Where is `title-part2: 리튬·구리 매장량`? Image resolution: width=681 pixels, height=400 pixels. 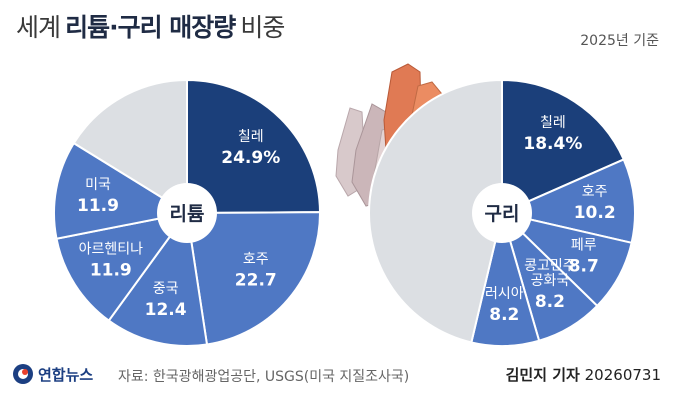
title-part2: 리튬·구리 매장량 is located at coordinates (150, 27).